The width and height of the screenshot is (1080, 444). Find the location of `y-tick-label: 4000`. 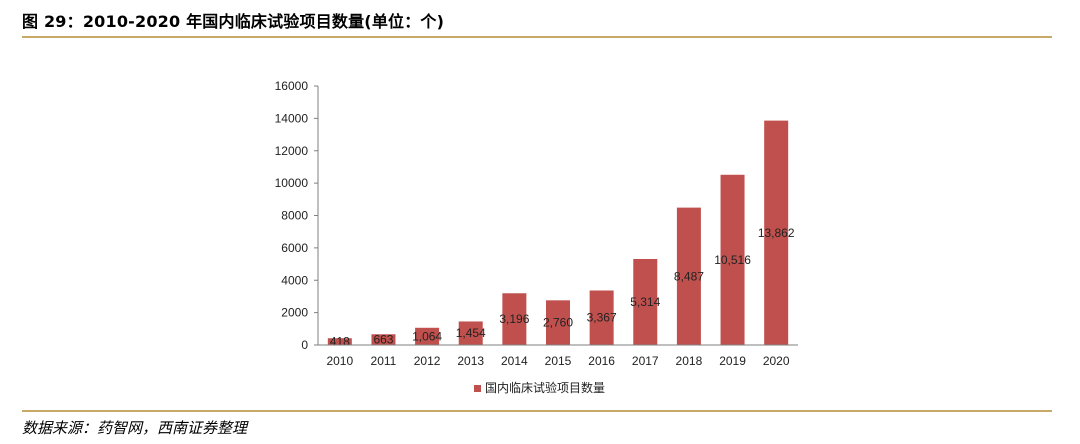

y-tick-label: 4000 is located at coordinates (294, 280).